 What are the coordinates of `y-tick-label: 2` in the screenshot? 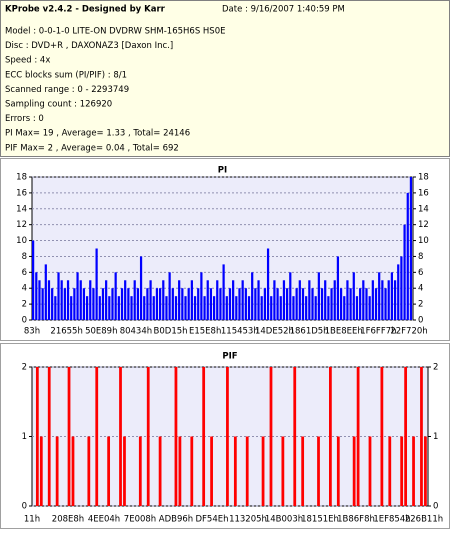 It's located at (420, 305).